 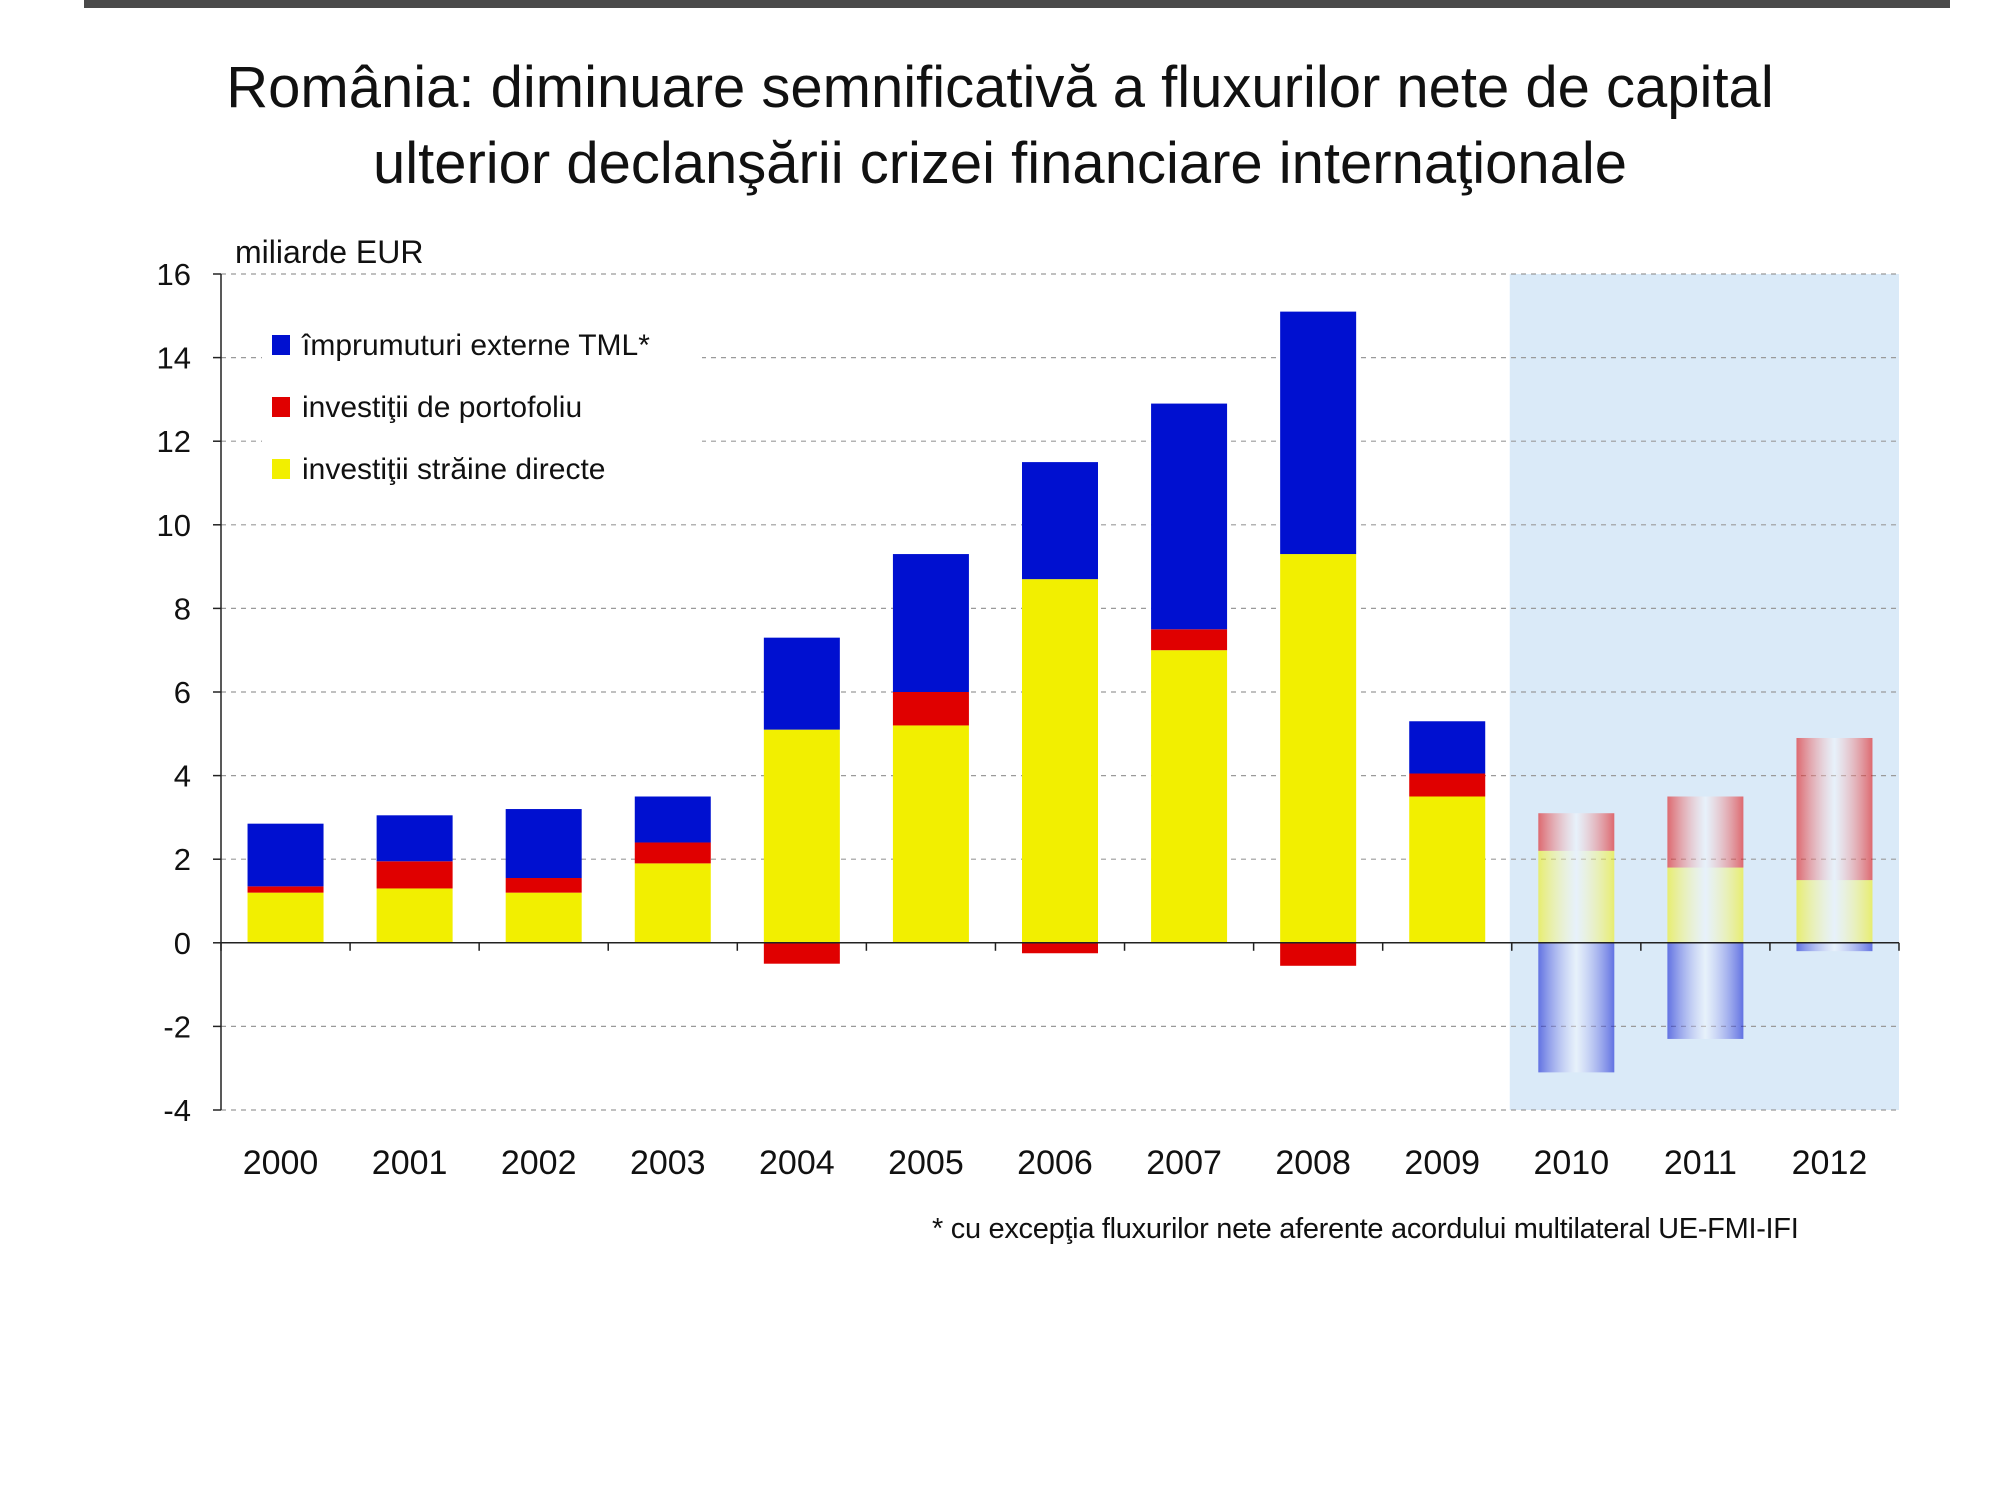 I want to click on y-tick-label: -2, so click(x=177, y=1026).